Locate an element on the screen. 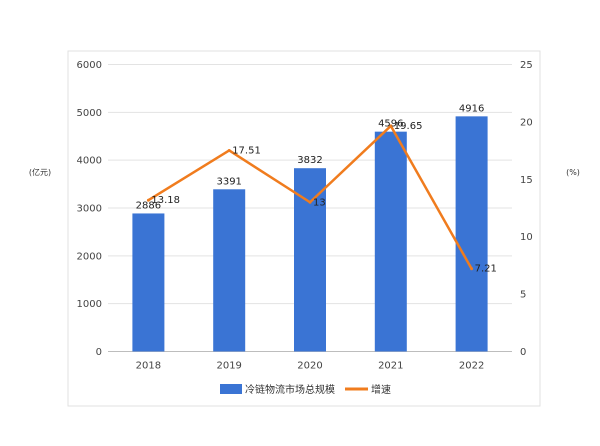 The image size is (600, 446). left-tick-label: 6000 is located at coordinates (89, 65).